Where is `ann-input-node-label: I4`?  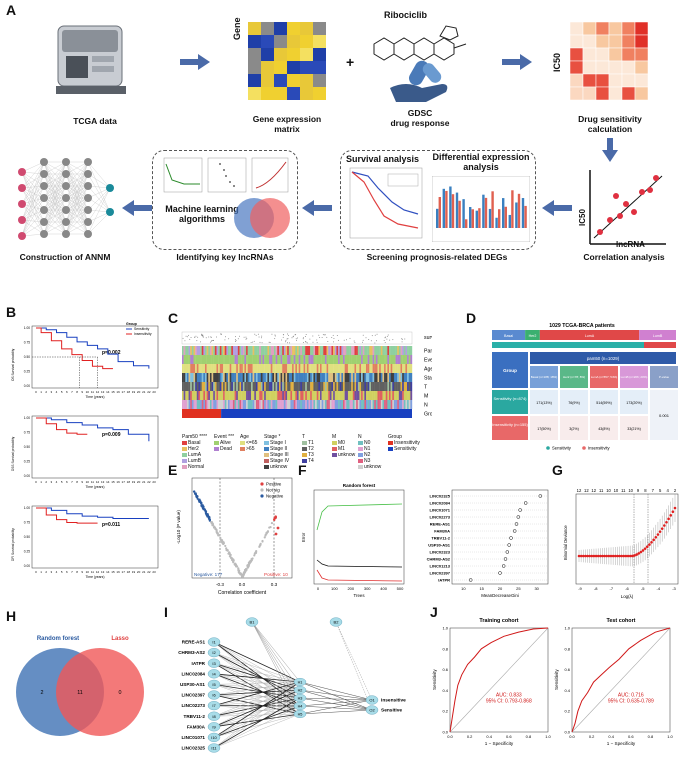
ann-input-node-label: I4 is located at coordinates (214, 673).